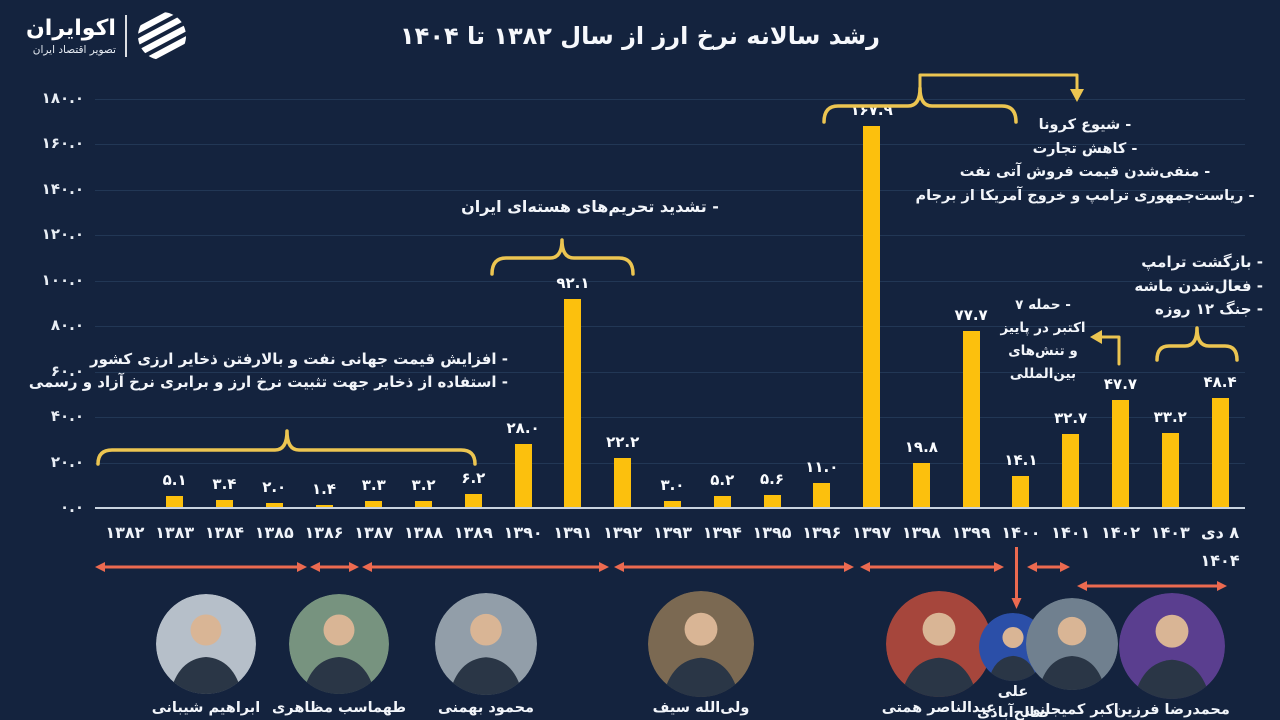 The height and width of the screenshot is (720, 1280). I want to click on person-name-line: اکبر کمیجانی, so click(1072, 710).